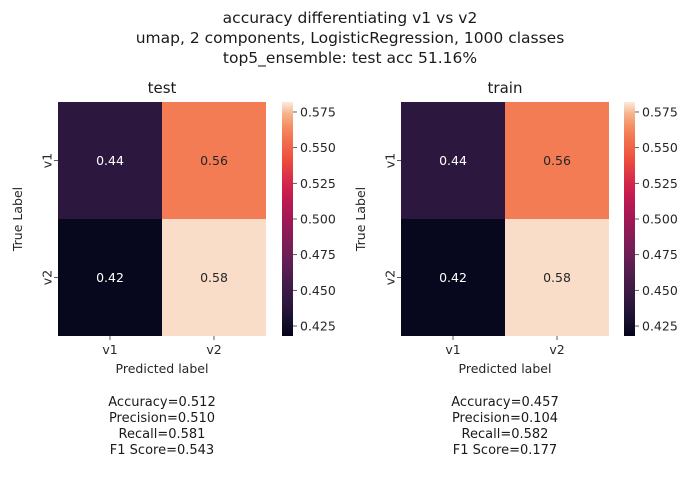 The image size is (700, 500). What do you see at coordinates (505, 434) in the screenshot?
I see `metric-recall: Recall=0.582` at bounding box center [505, 434].